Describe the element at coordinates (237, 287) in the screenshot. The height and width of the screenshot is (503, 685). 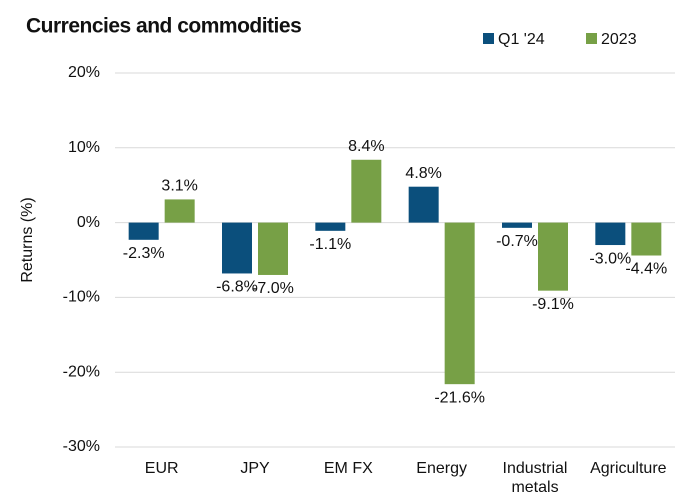
I see `data-label: -6.8%` at that location.